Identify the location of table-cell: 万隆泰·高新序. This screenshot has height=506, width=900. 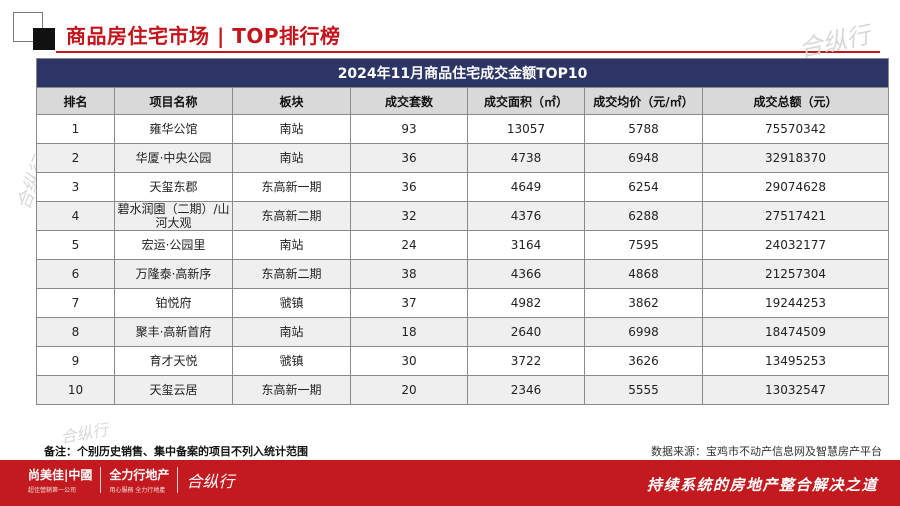
(173, 274).